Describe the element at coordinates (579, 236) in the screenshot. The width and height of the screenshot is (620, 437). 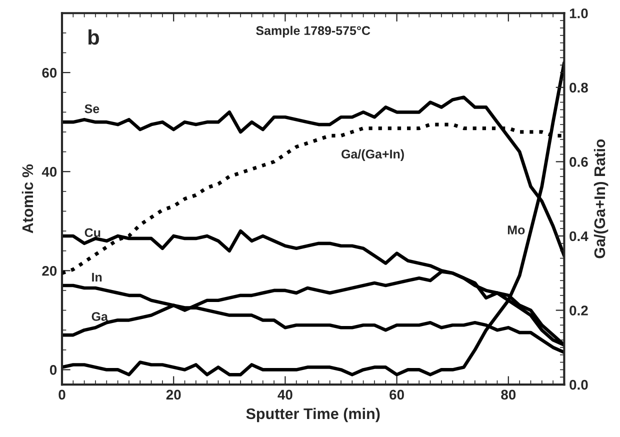
I see `y2-tick-label: 0.4` at that location.